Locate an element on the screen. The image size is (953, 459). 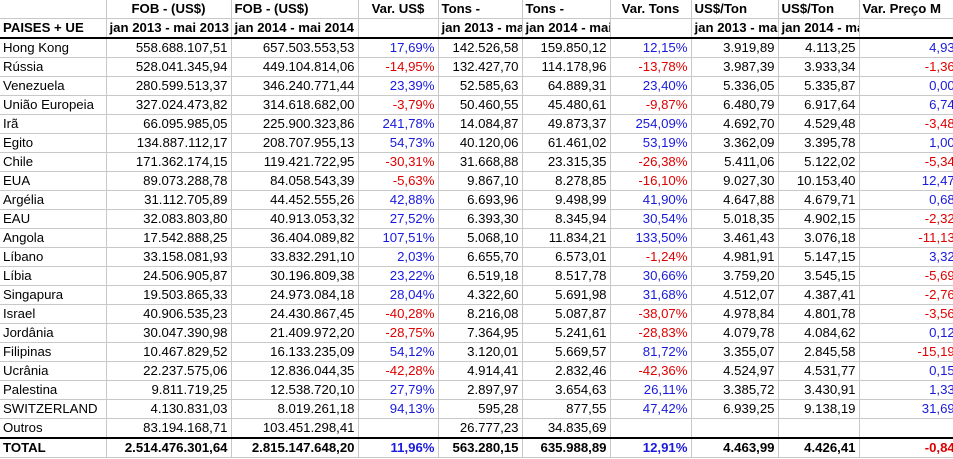
header-cell: Var. US$ is located at coordinates (398, 9).